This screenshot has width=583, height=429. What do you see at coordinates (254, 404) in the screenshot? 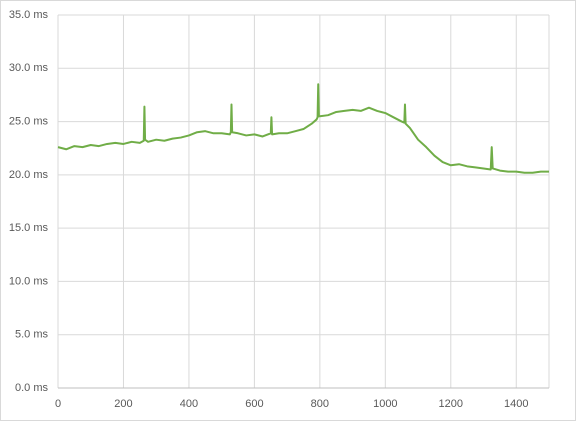
I see `x-tick-label: 600` at bounding box center [254, 404].